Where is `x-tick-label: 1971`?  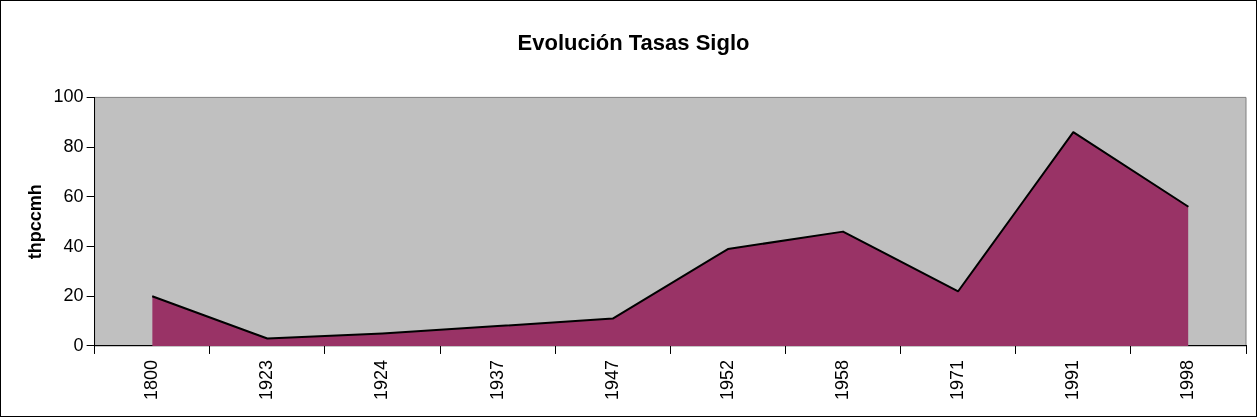 x-tick-label: 1971 is located at coordinates (957, 379).